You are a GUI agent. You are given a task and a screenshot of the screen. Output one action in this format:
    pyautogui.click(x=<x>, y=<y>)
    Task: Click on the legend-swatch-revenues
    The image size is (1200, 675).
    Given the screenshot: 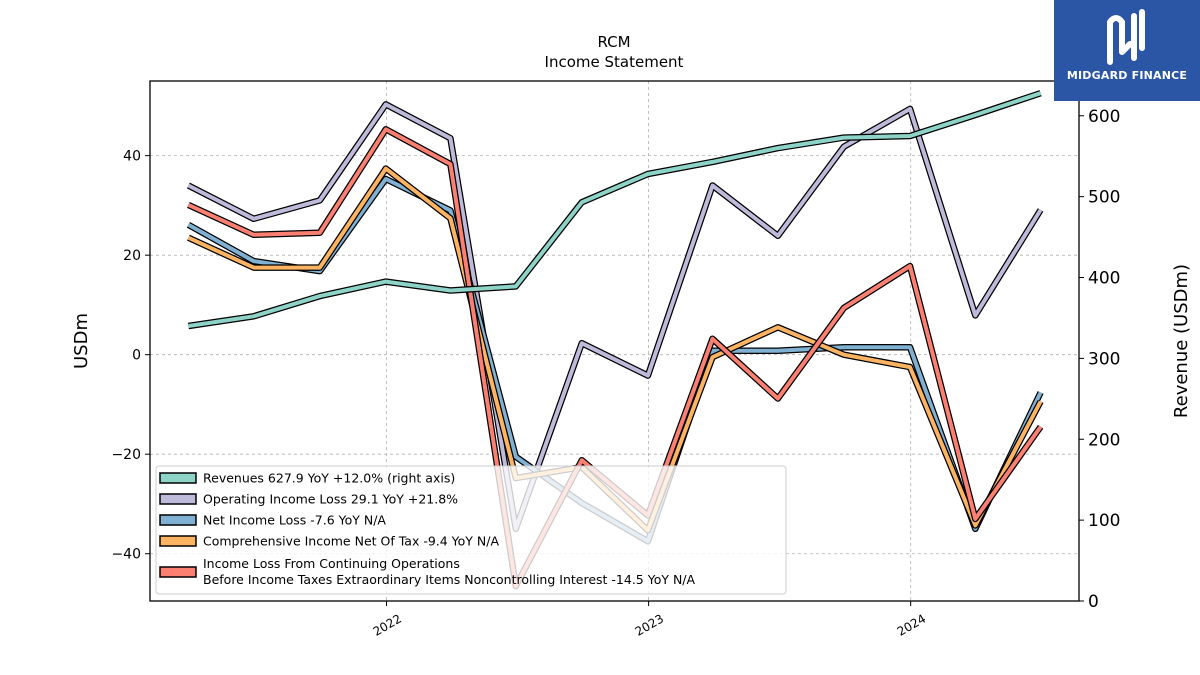 What is the action you would take?
    pyautogui.click(x=178, y=478)
    